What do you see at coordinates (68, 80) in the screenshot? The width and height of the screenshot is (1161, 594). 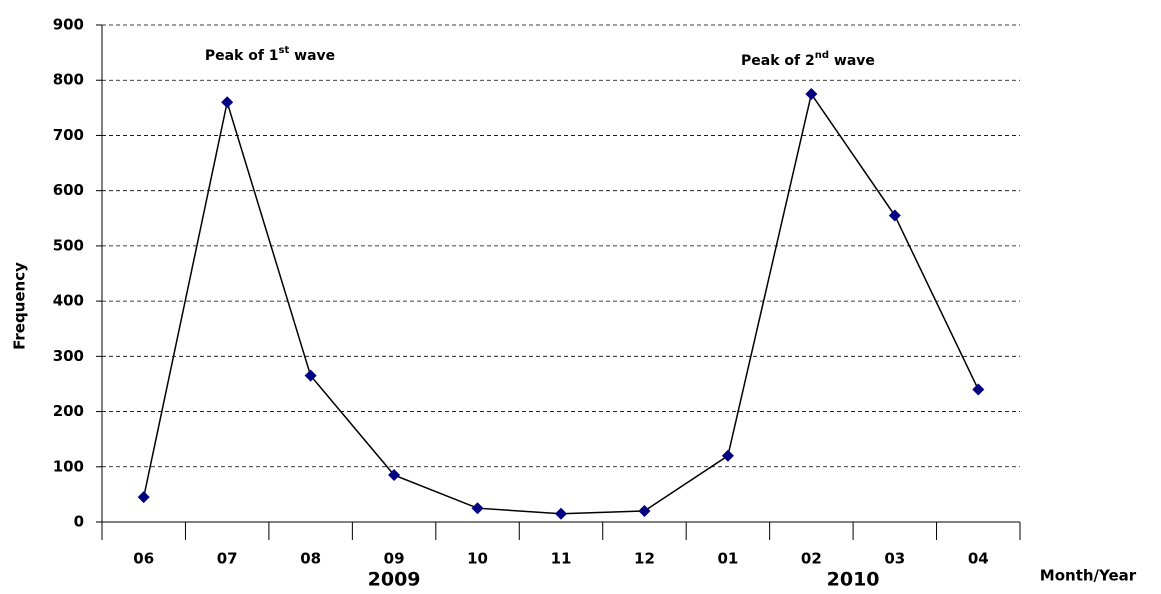 I see `y-tick-label: 800` at bounding box center [68, 80].